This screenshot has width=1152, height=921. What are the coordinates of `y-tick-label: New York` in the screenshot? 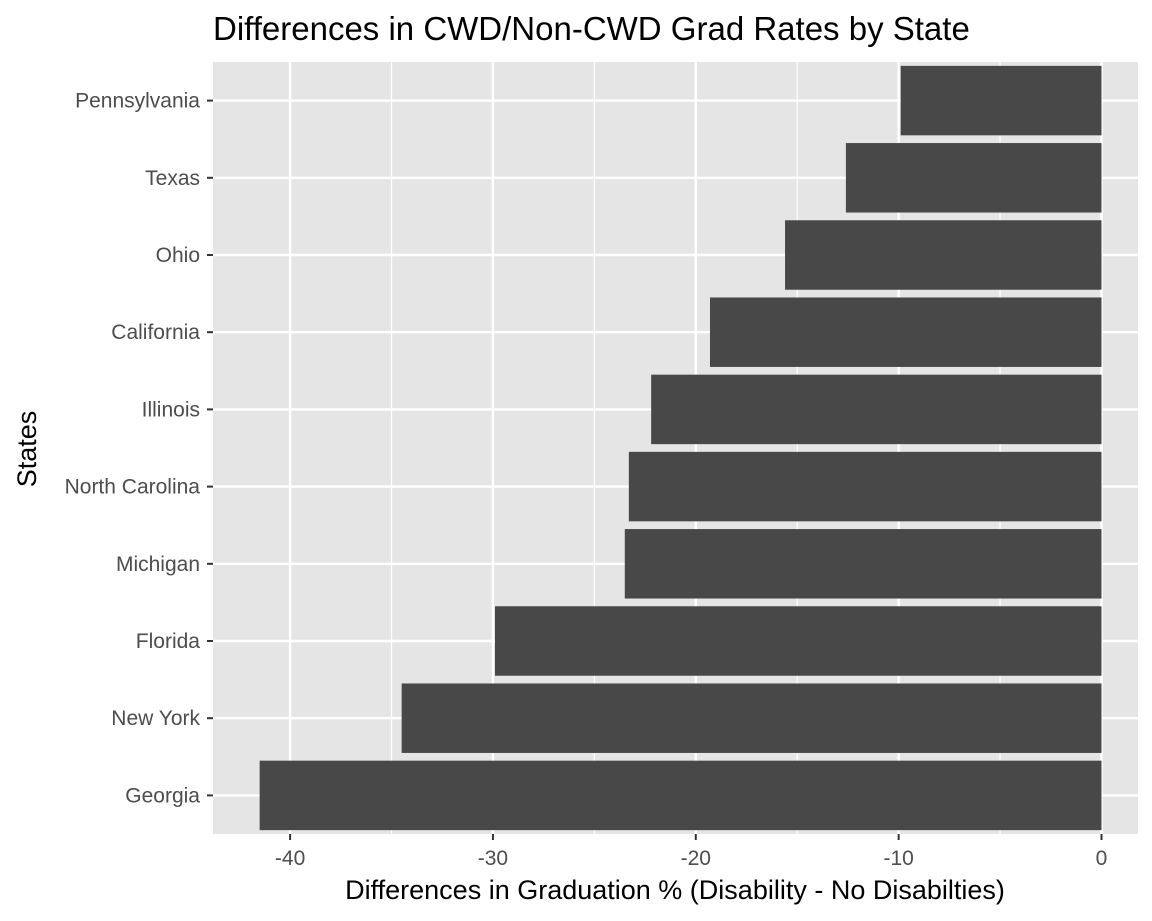 It's located at (155, 718).